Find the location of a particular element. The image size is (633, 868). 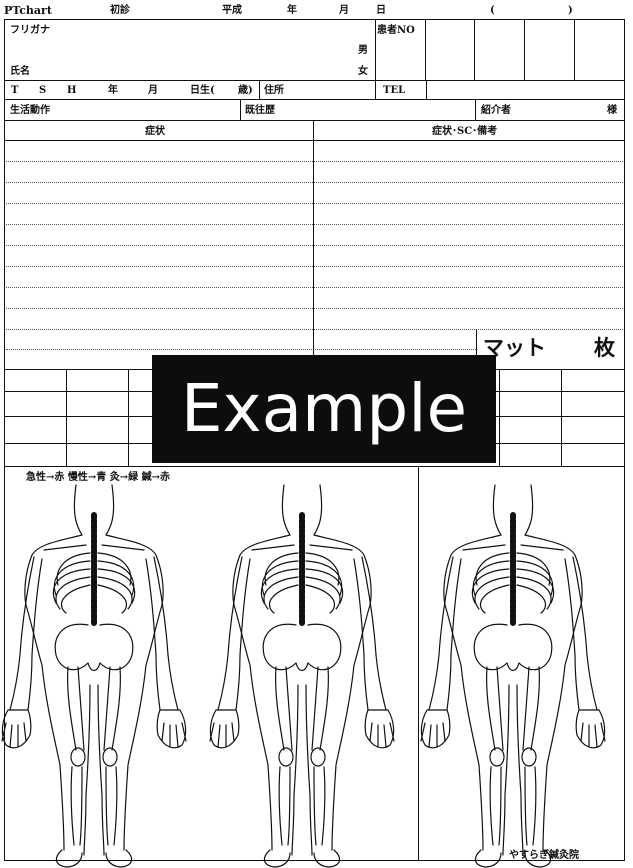

referrer-divider is located at coordinates (475, 110).